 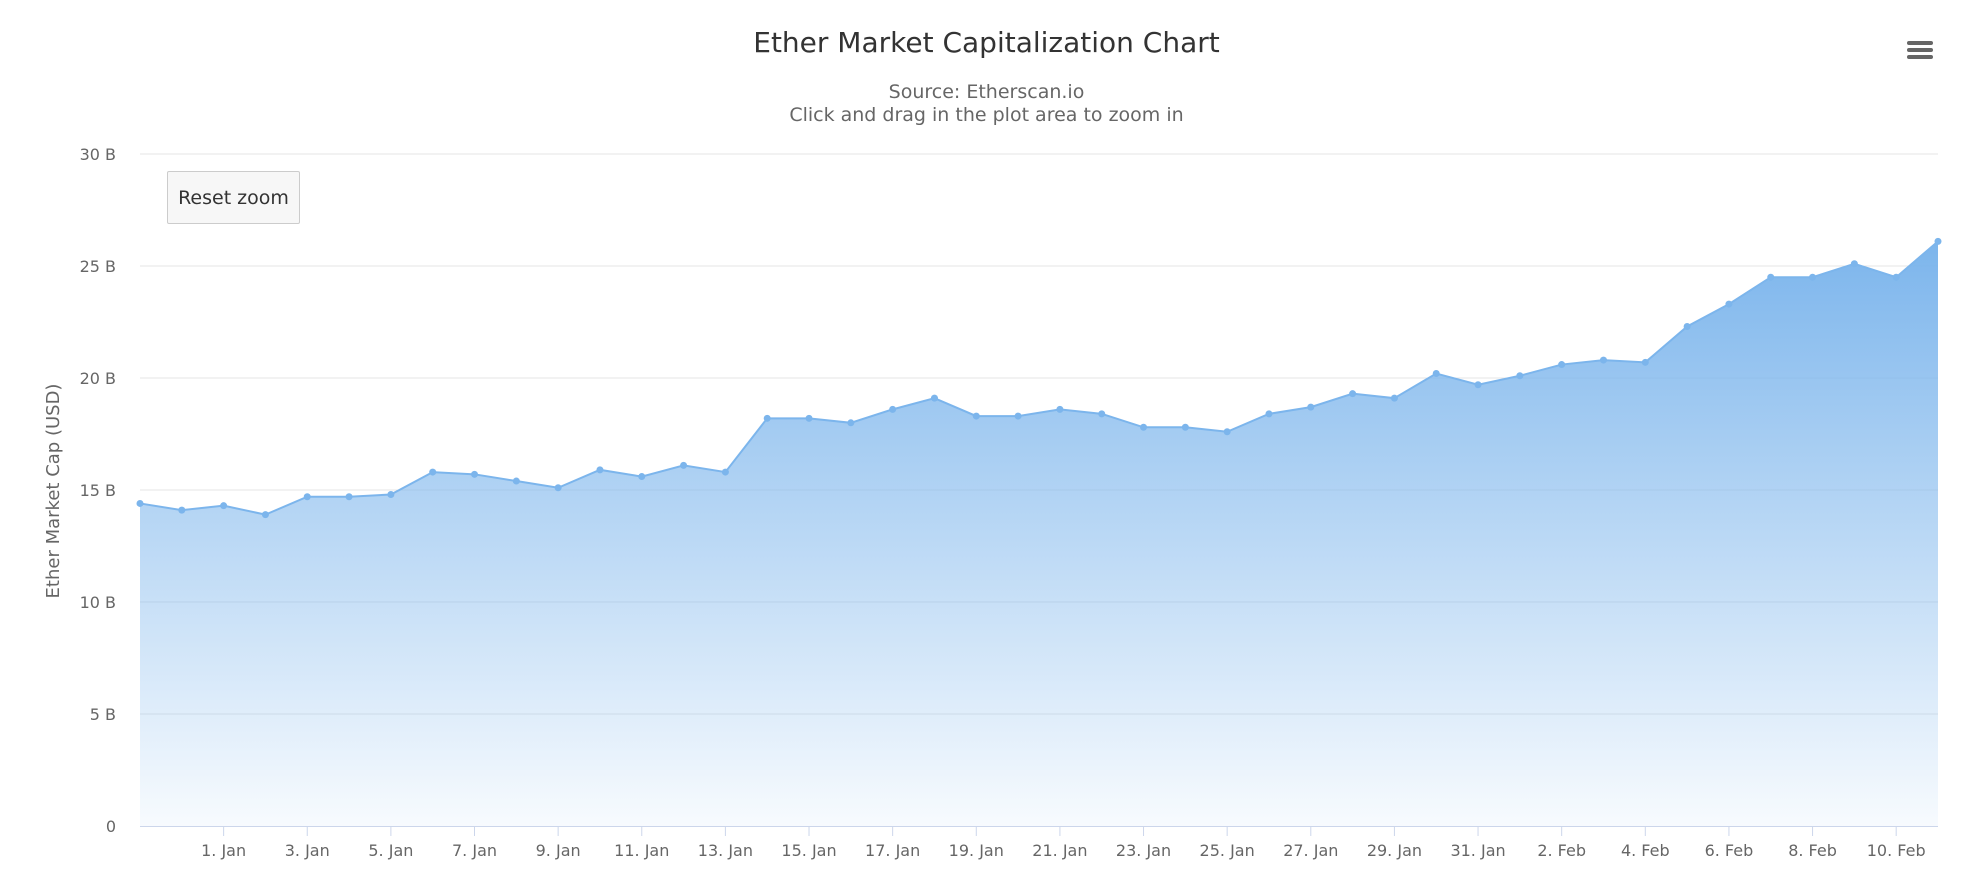 I want to click on chart-menu-button, so click(x=1920, y=53).